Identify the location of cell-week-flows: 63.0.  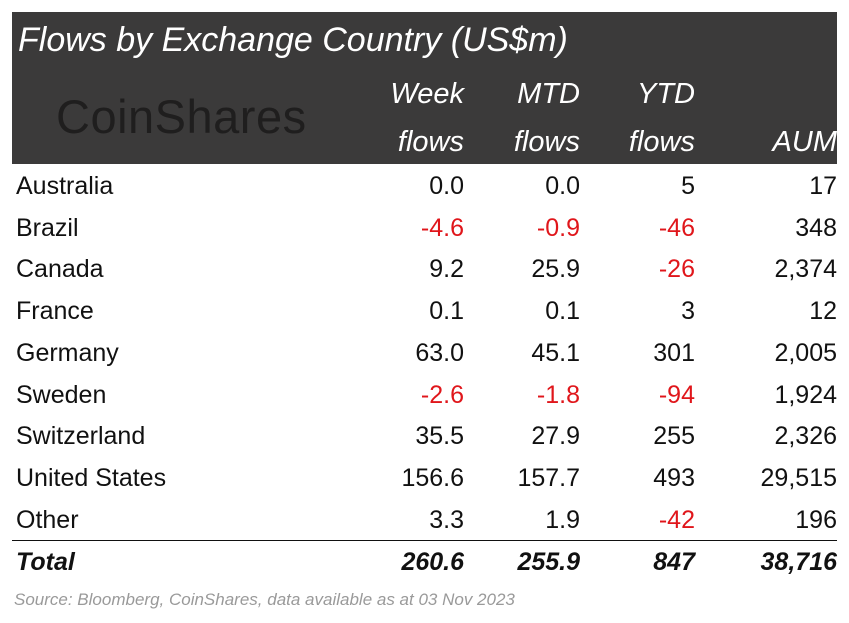
(439, 353).